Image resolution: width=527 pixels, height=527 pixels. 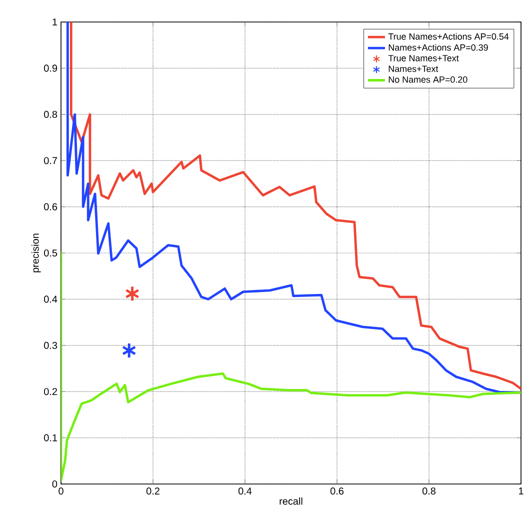 What do you see at coordinates (521, 491) in the screenshot?
I see `x-tick-label: 1` at bounding box center [521, 491].